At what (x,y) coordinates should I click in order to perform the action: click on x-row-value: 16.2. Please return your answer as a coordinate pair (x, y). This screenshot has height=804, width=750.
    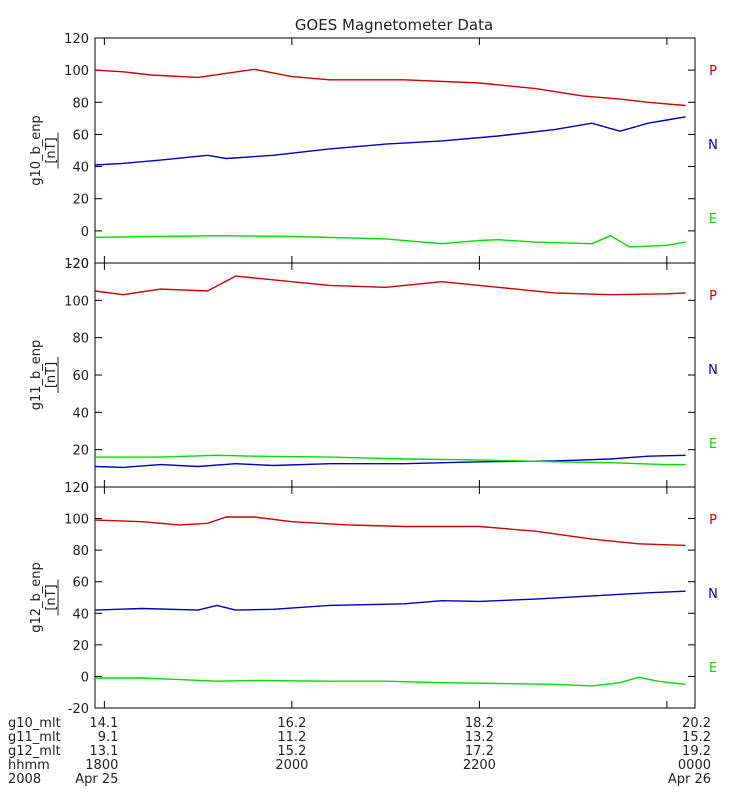
    Looking at the image, I should click on (291, 723).